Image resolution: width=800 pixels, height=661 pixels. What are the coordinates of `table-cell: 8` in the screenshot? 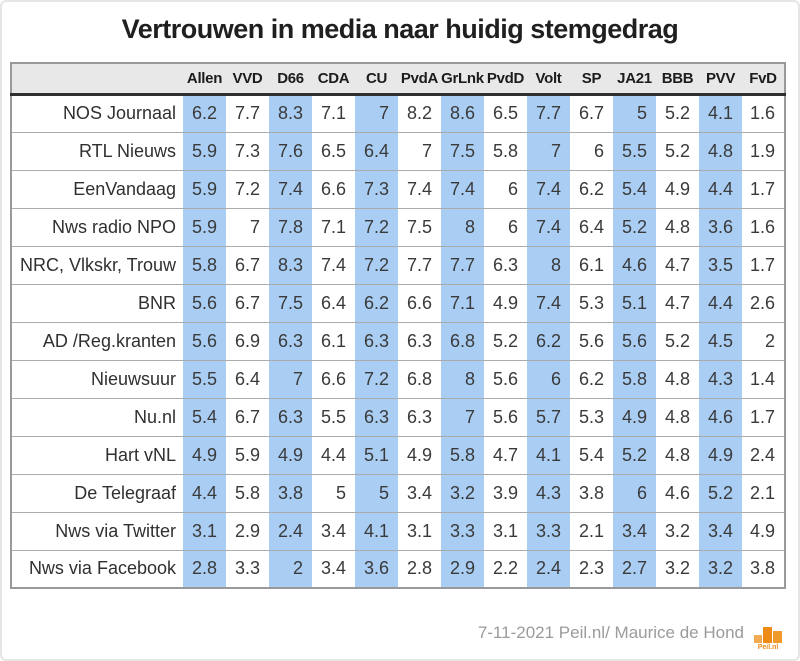 It's located at (462, 378).